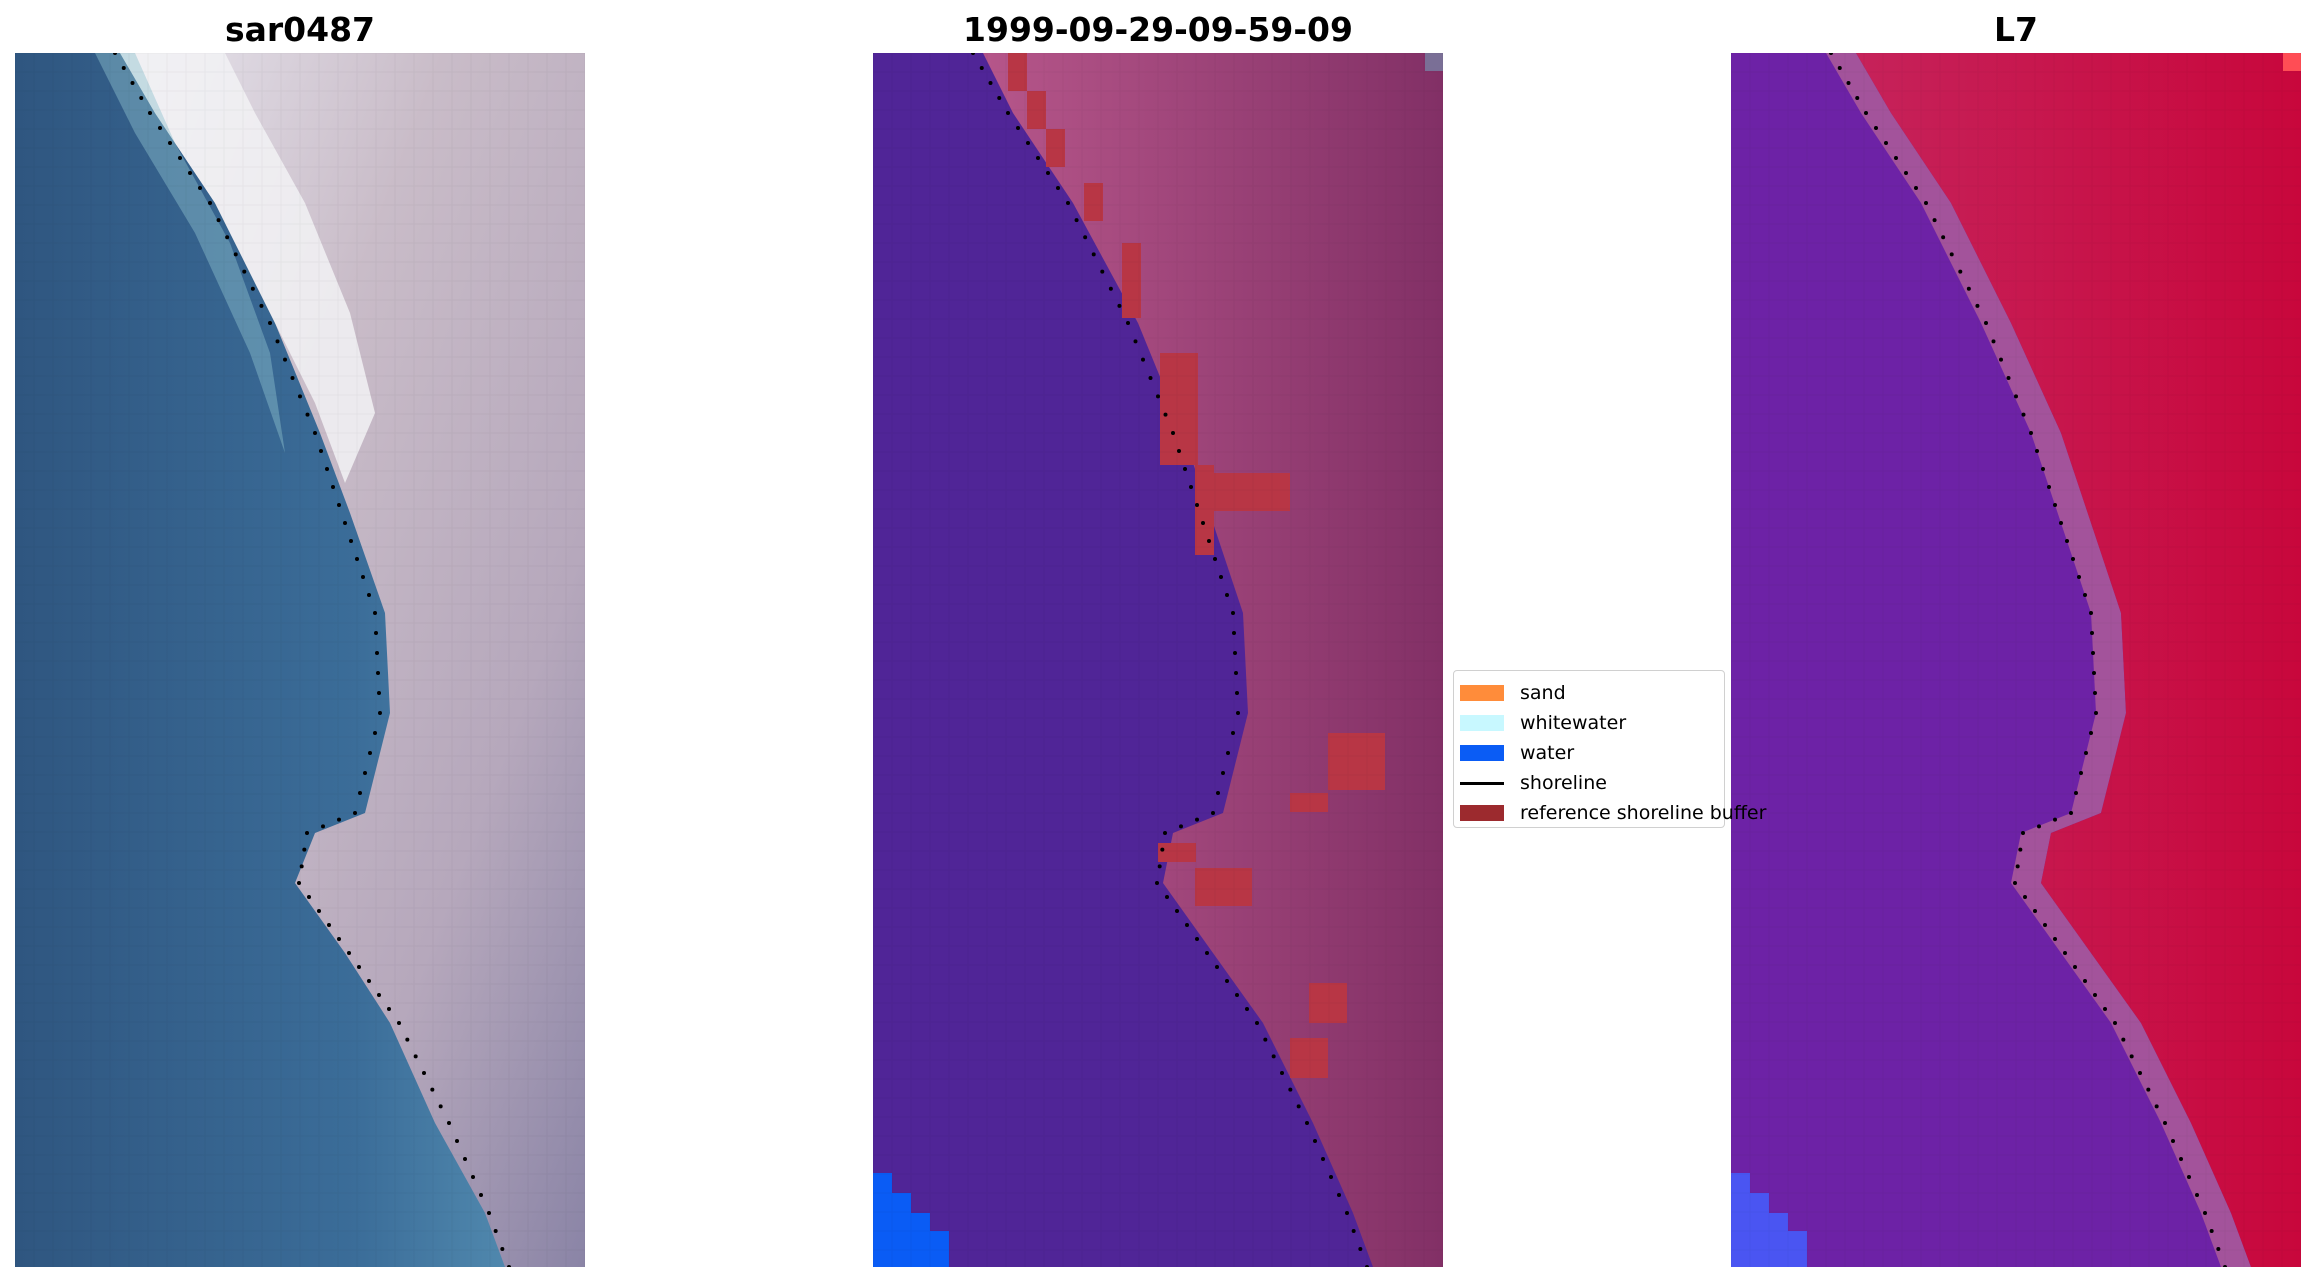 The image size is (2314, 1283). What do you see at coordinates (1547, 753) in the screenshot?
I see `legend-label-water: water` at bounding box center [1547, 753].